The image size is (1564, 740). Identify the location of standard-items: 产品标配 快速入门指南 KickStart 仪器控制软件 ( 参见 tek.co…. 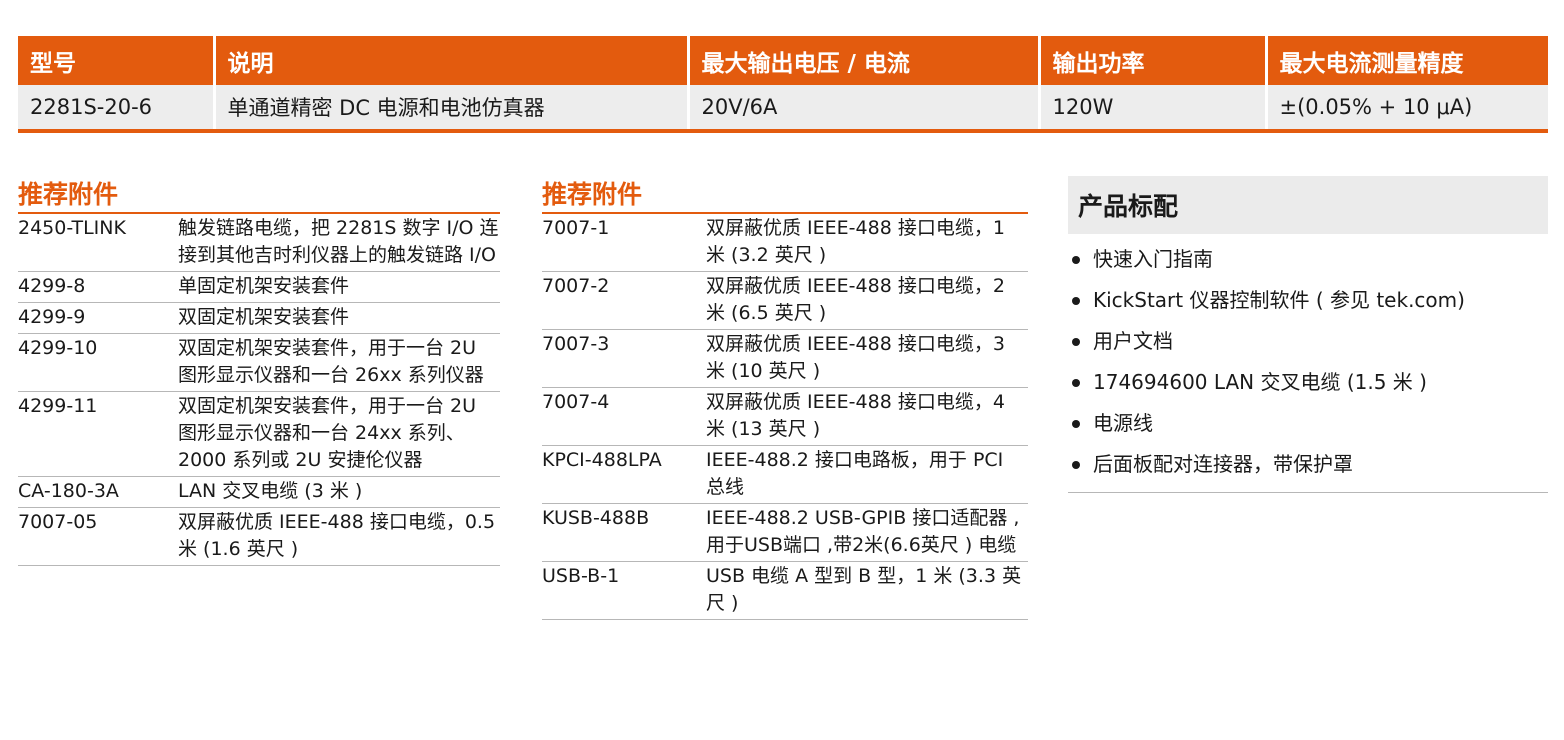
(1308, 334).